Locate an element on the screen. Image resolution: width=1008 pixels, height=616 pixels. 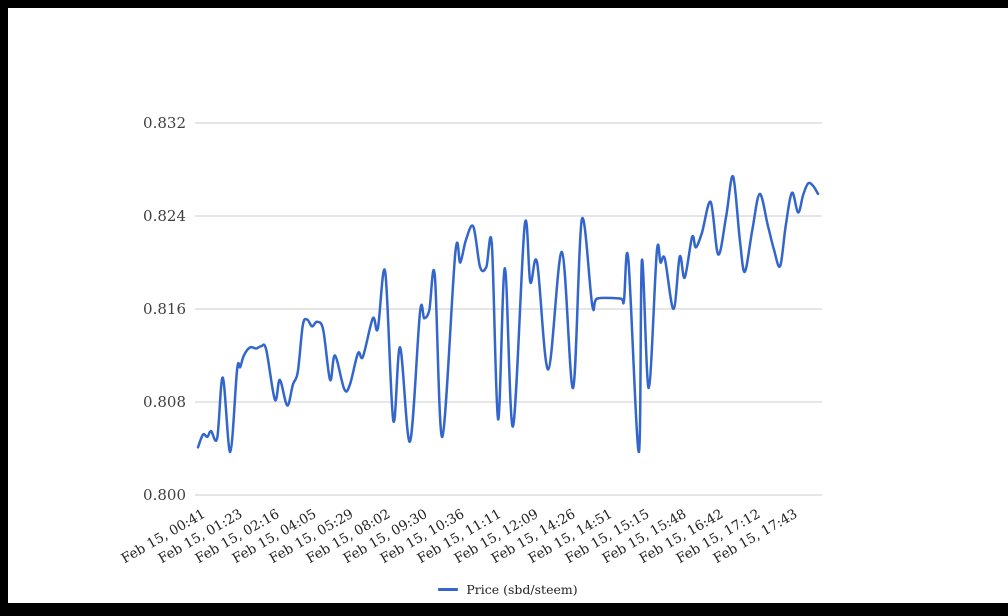
y-axis-tick-label: 0.816 is located at coordinates (164, 309).